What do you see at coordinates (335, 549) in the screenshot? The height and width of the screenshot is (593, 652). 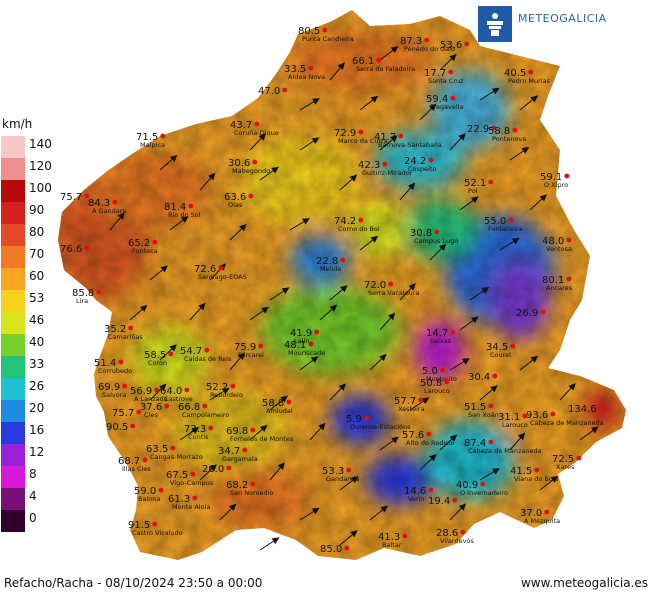 I see `station: 85.0` at bounding box center [335, 549].